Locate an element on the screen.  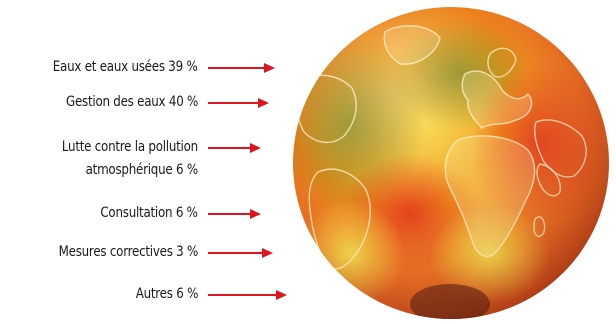
label-eaux-usees: Eaux et eaux usées 39 % is located at coordinates (125, 67).